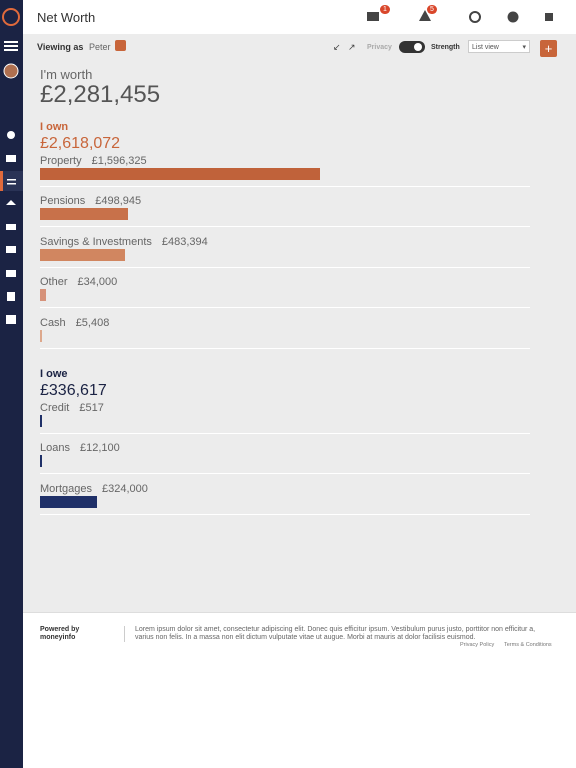 The image size is (576, 768). What do you see at coordinates (54, 282) in the screenshot?
I see `item-name: Other` at bounding box center [54, 282].